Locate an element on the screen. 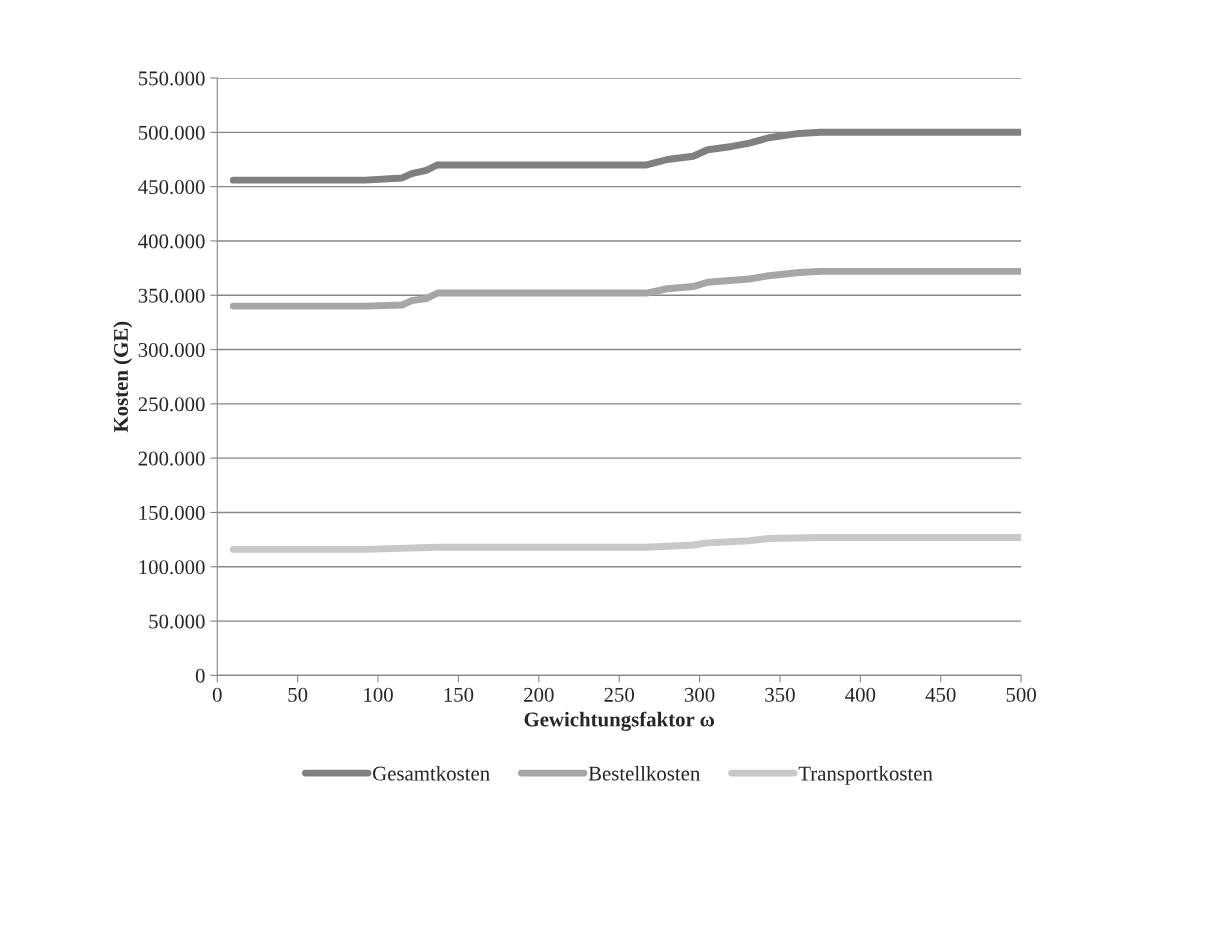 This screenshot has width=1207, height=929. y-tick-label: 150.000 is located at coordinates (172, 512).